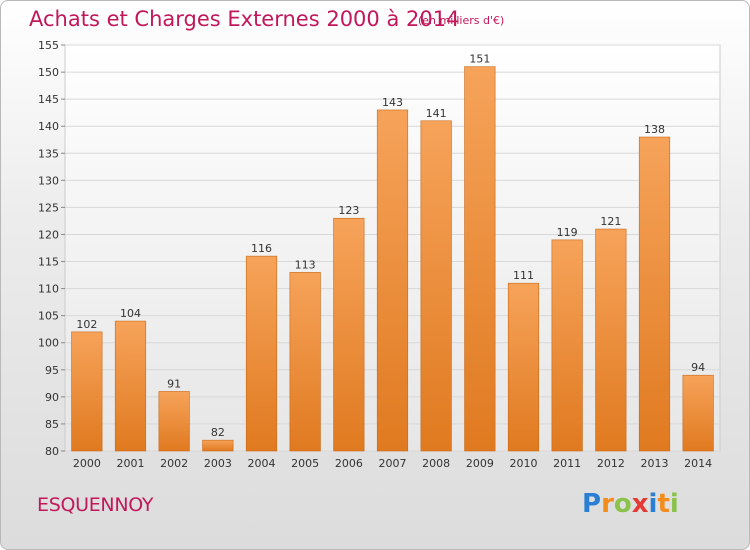 Image resolution: width=750 pixels, height=550 pixels. I want to click on bar-2010, so click(523, 367).